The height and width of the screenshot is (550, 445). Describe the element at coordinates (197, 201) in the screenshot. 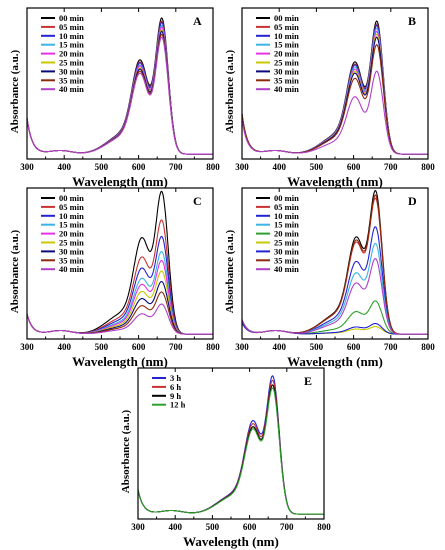

I see `panel-letter: C` at that location.